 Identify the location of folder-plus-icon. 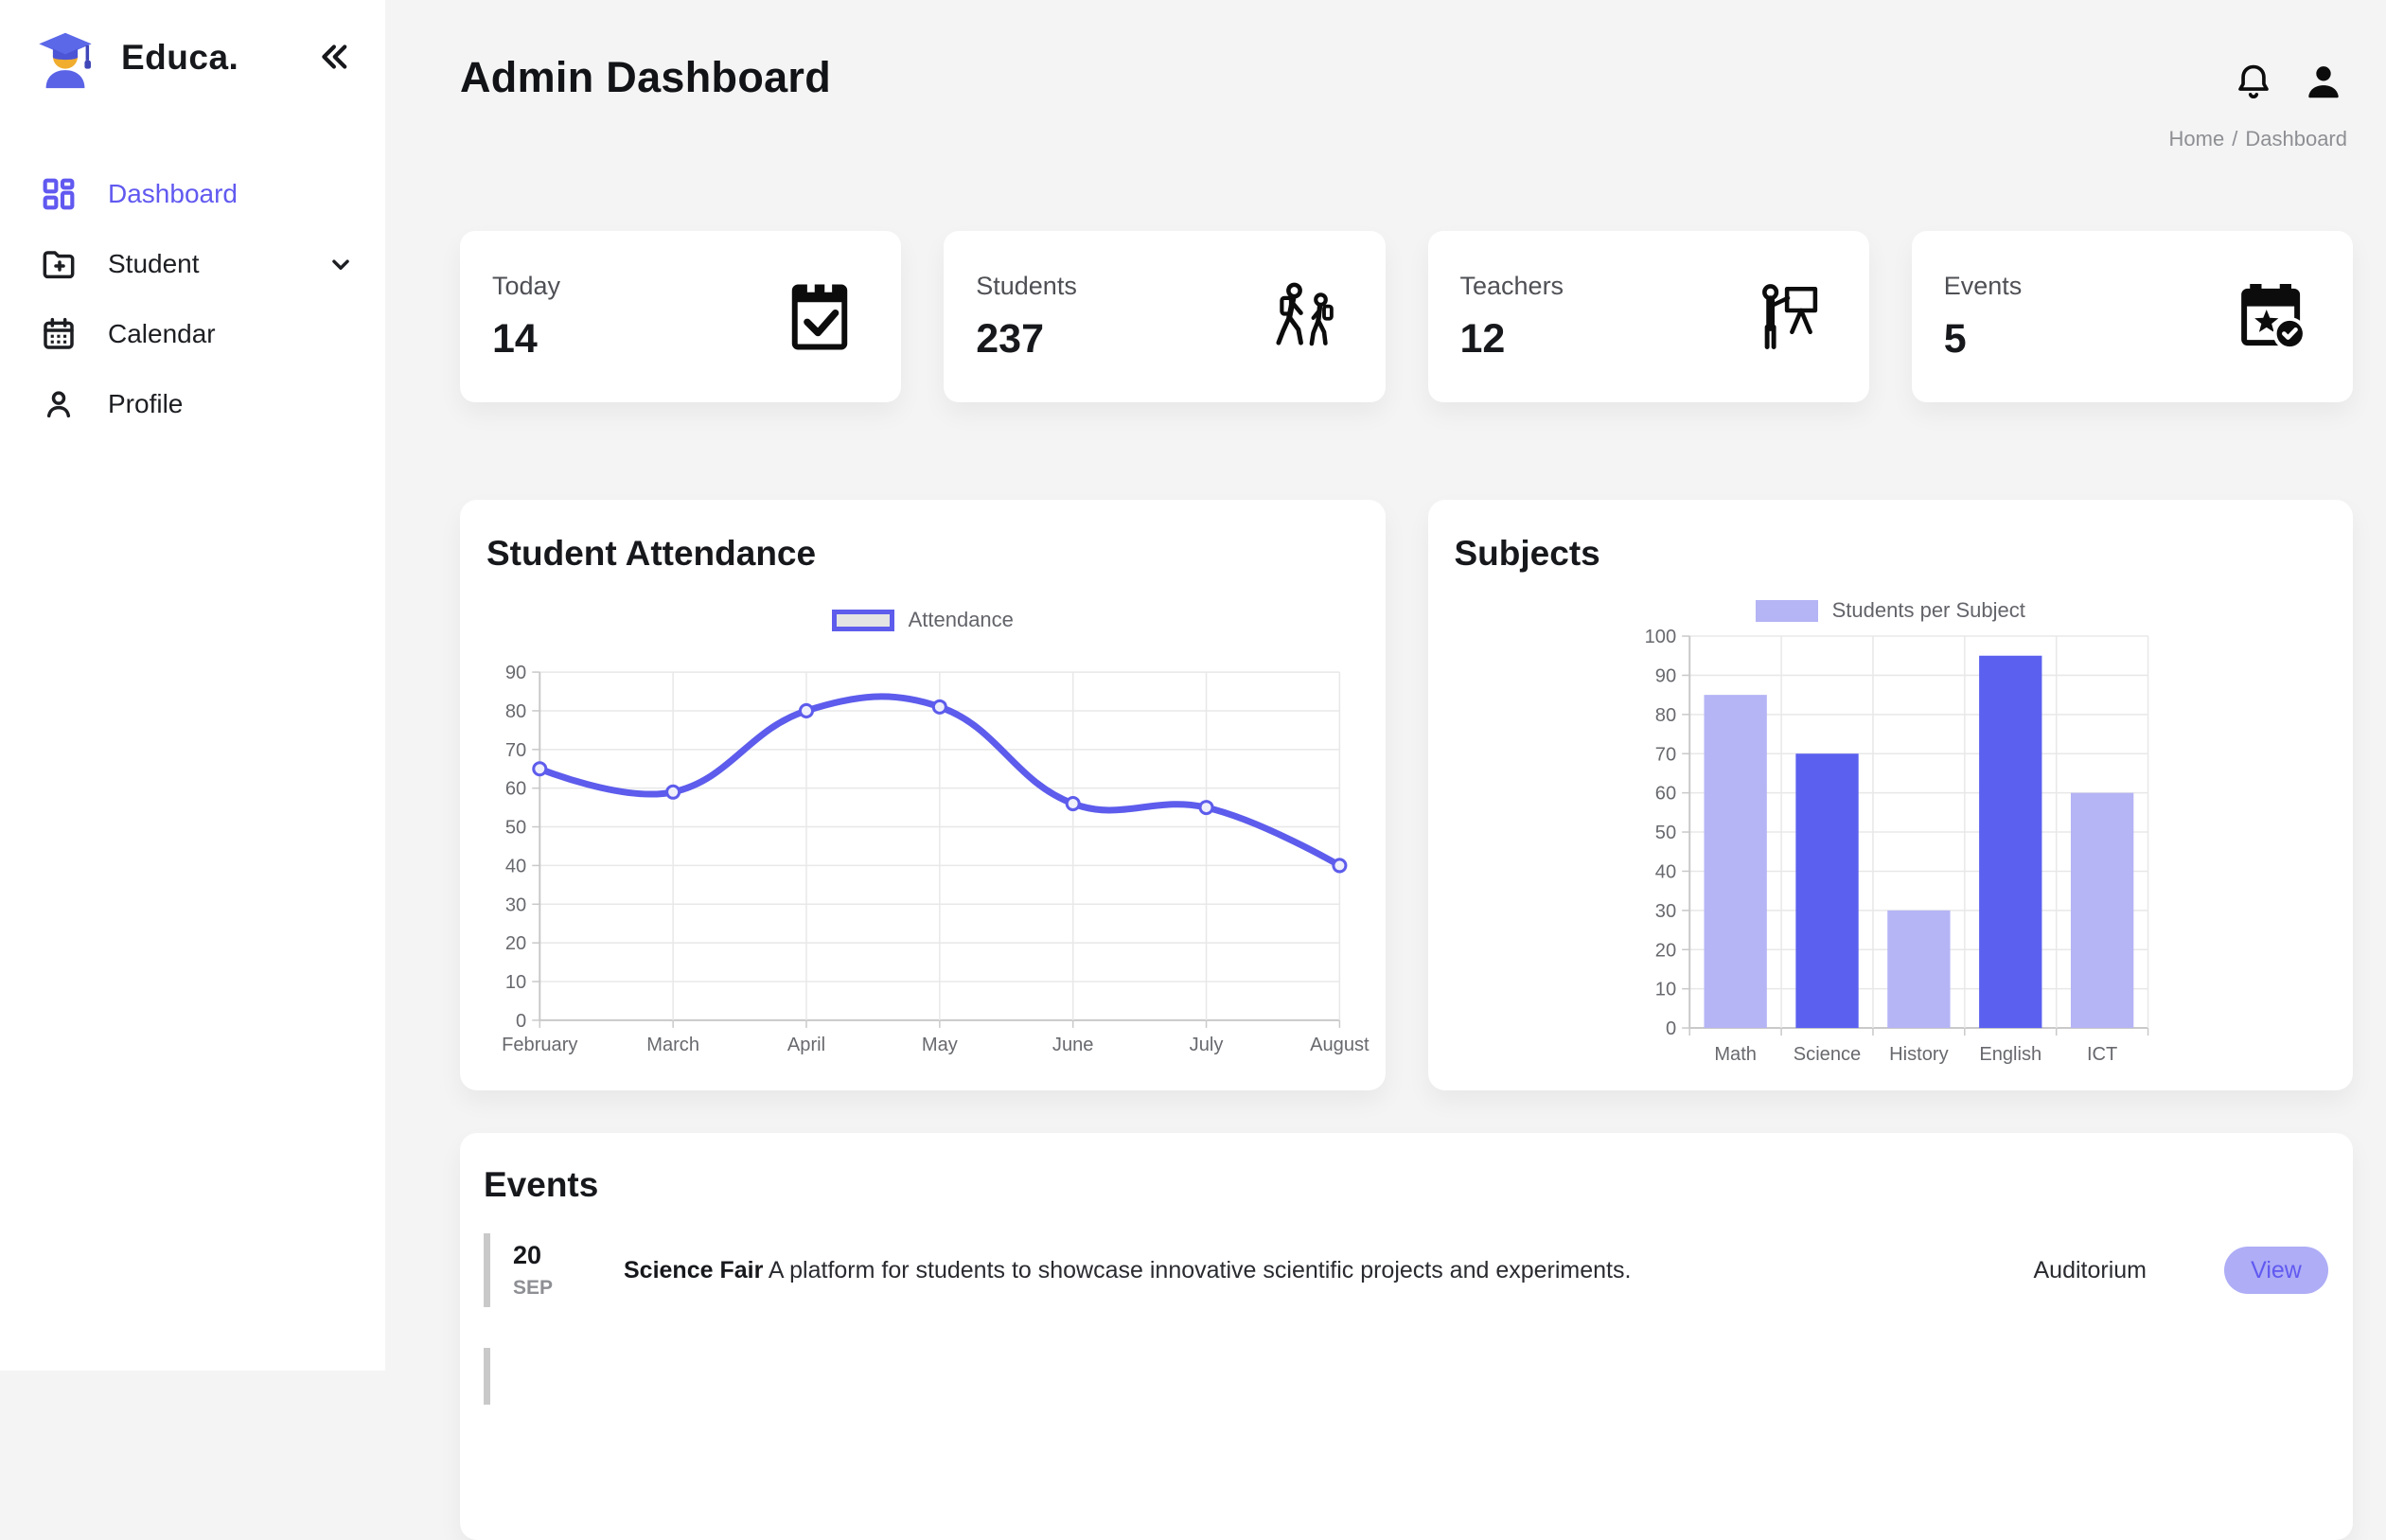
(59, 264).